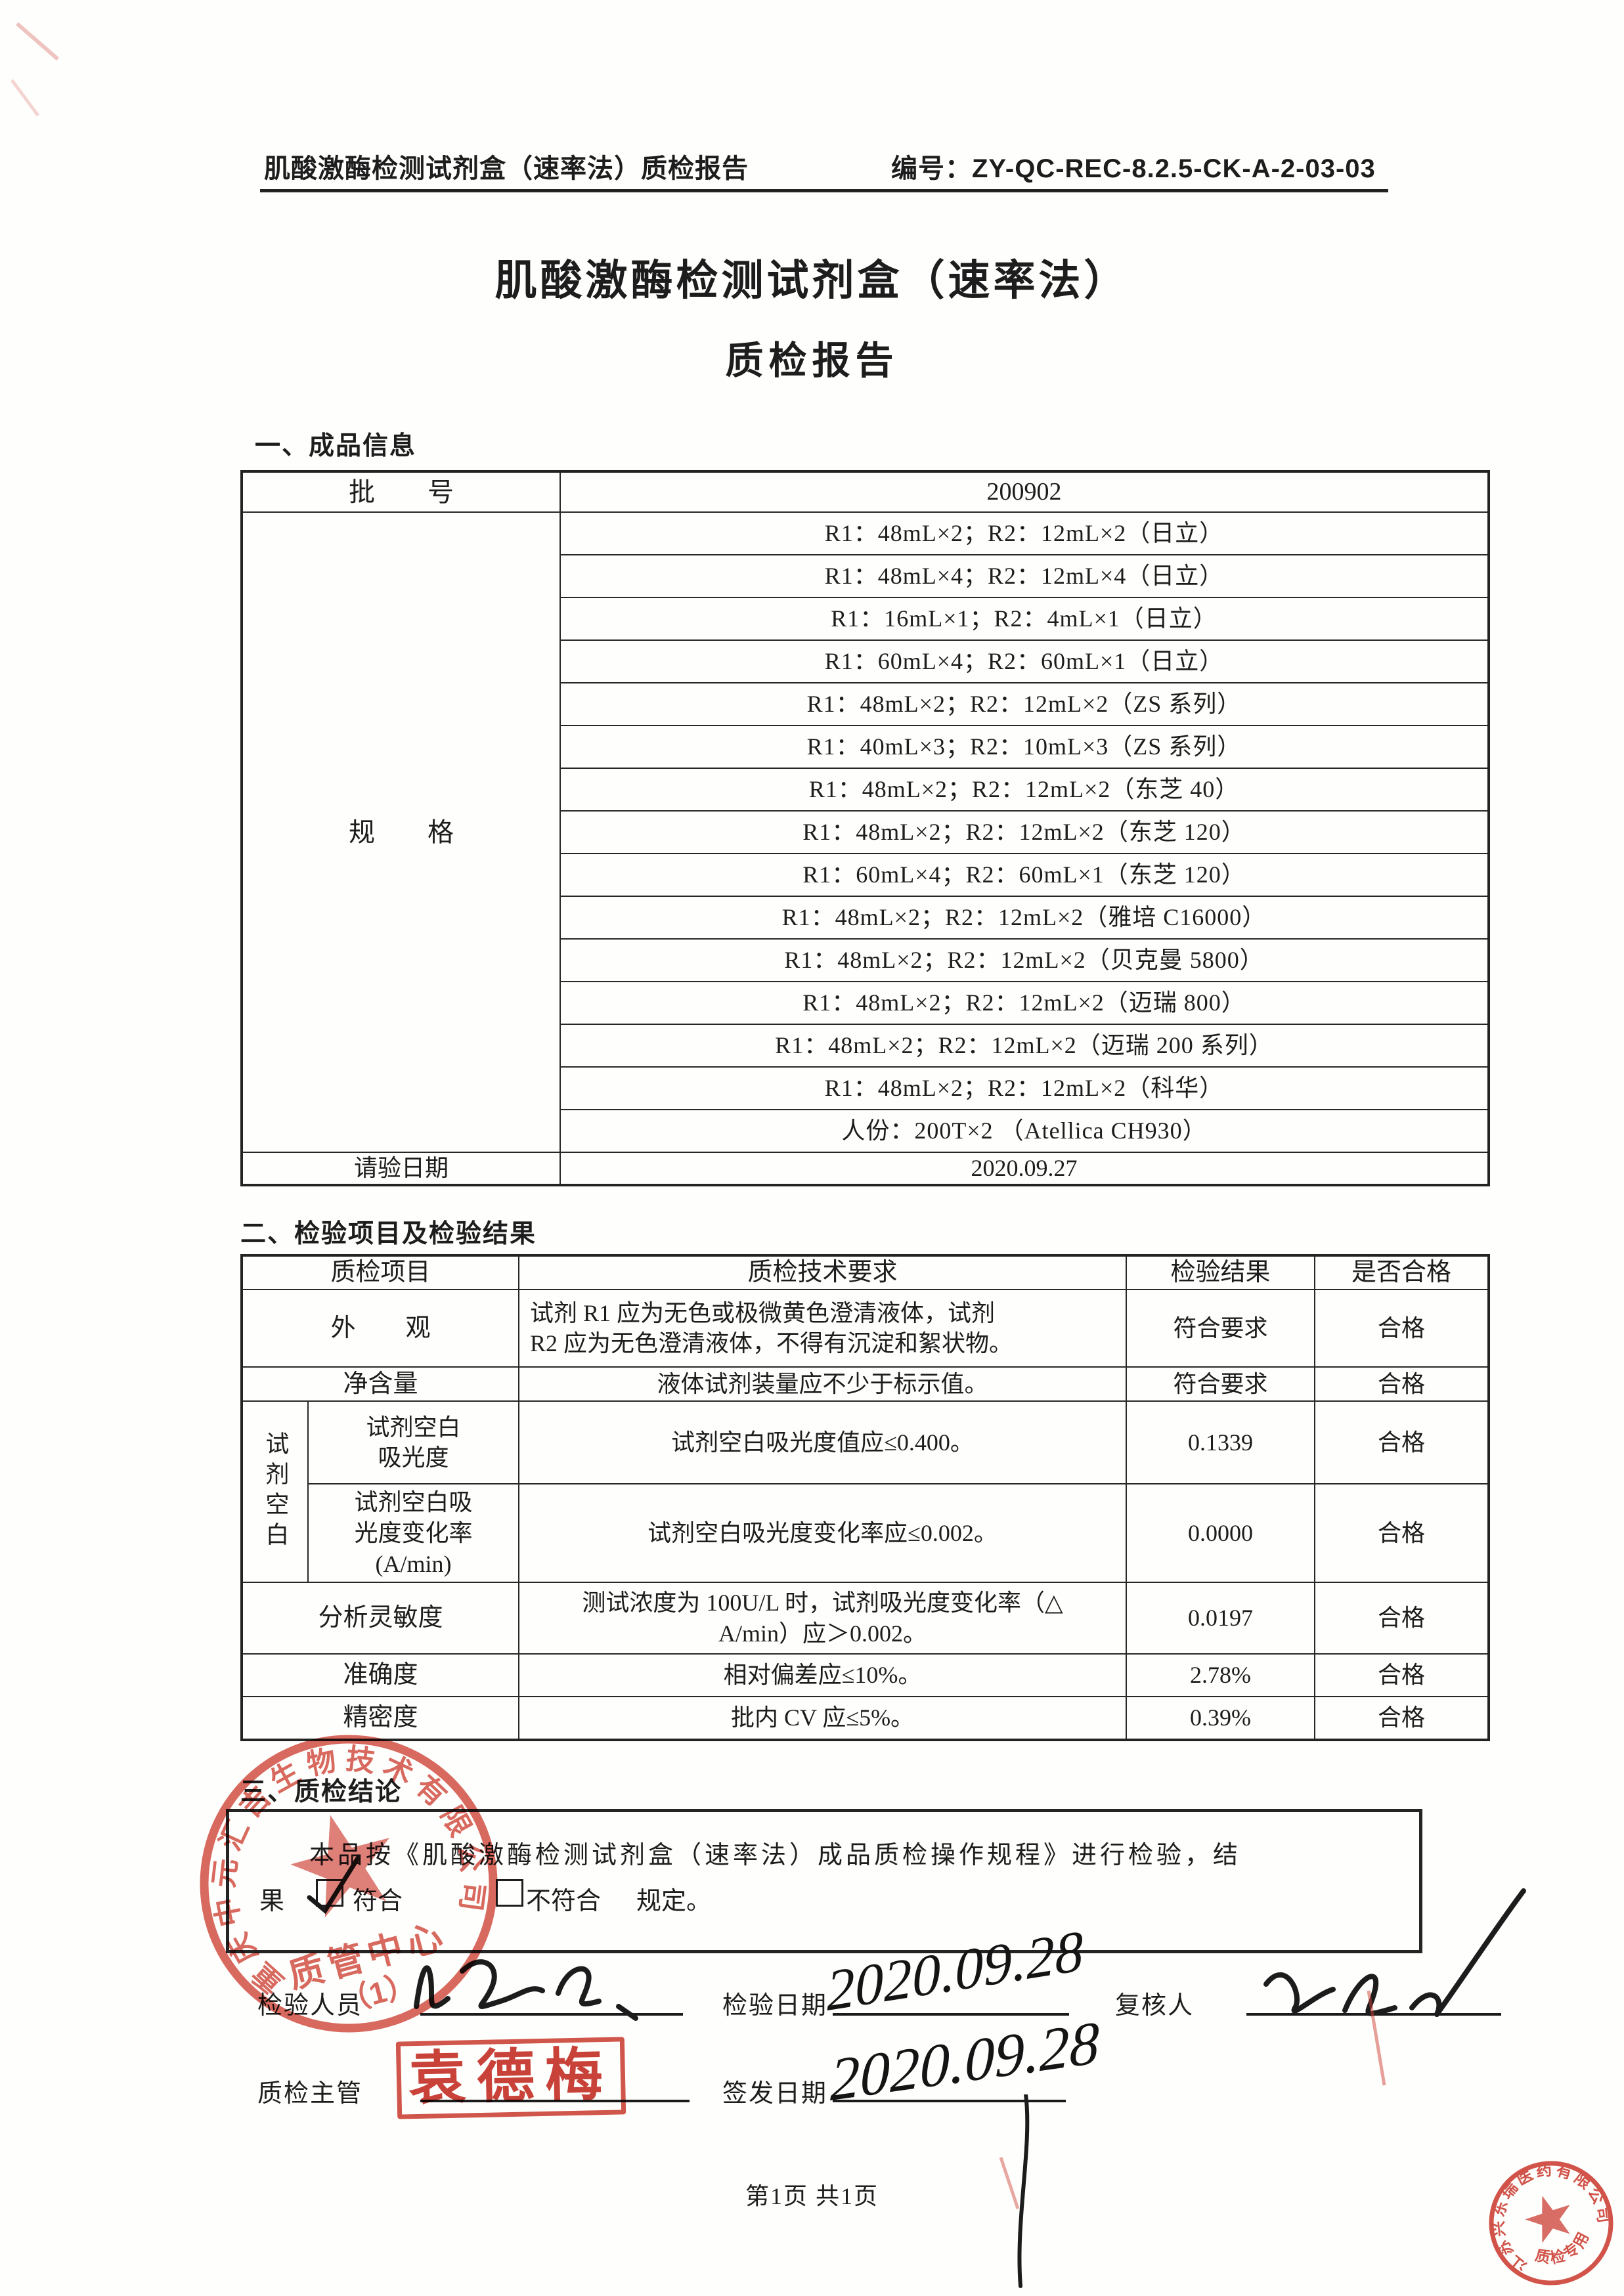 The width and height of the screenshot is (1624, 2296). What do you see at coordinates (1024, 875) in the screenshot?
I see `spec-value: R1：60mL×4；R2：60mL×1（东芝 120）` at bounding box center [1024, 875].